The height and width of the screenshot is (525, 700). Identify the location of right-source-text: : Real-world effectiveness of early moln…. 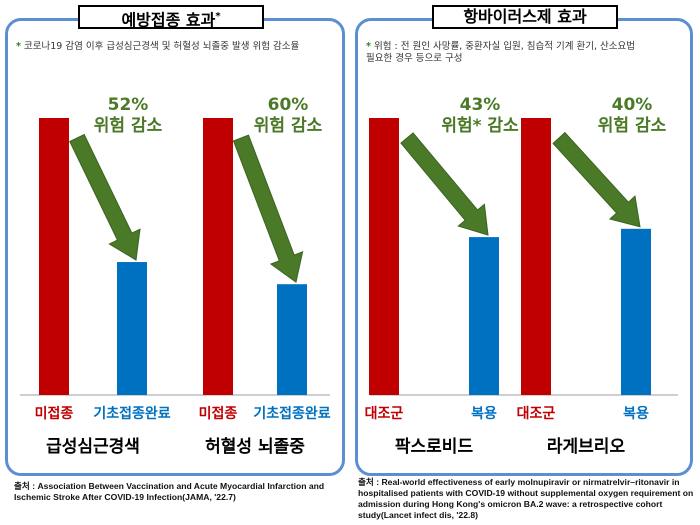
(526, 498).